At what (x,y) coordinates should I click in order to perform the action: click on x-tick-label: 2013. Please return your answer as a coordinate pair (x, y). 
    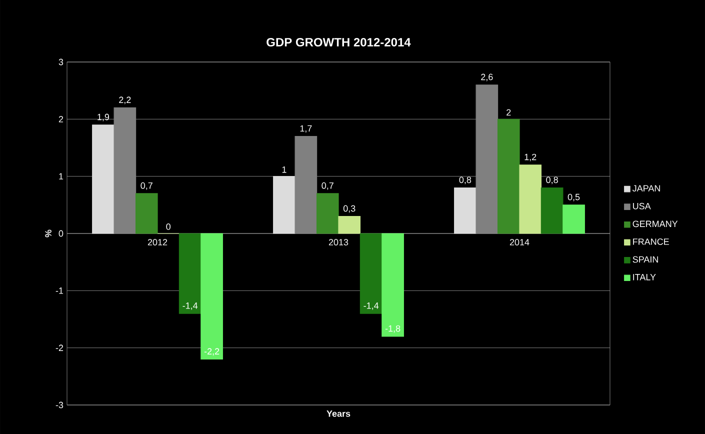
    Looking at the image, I should click on (338, 242).